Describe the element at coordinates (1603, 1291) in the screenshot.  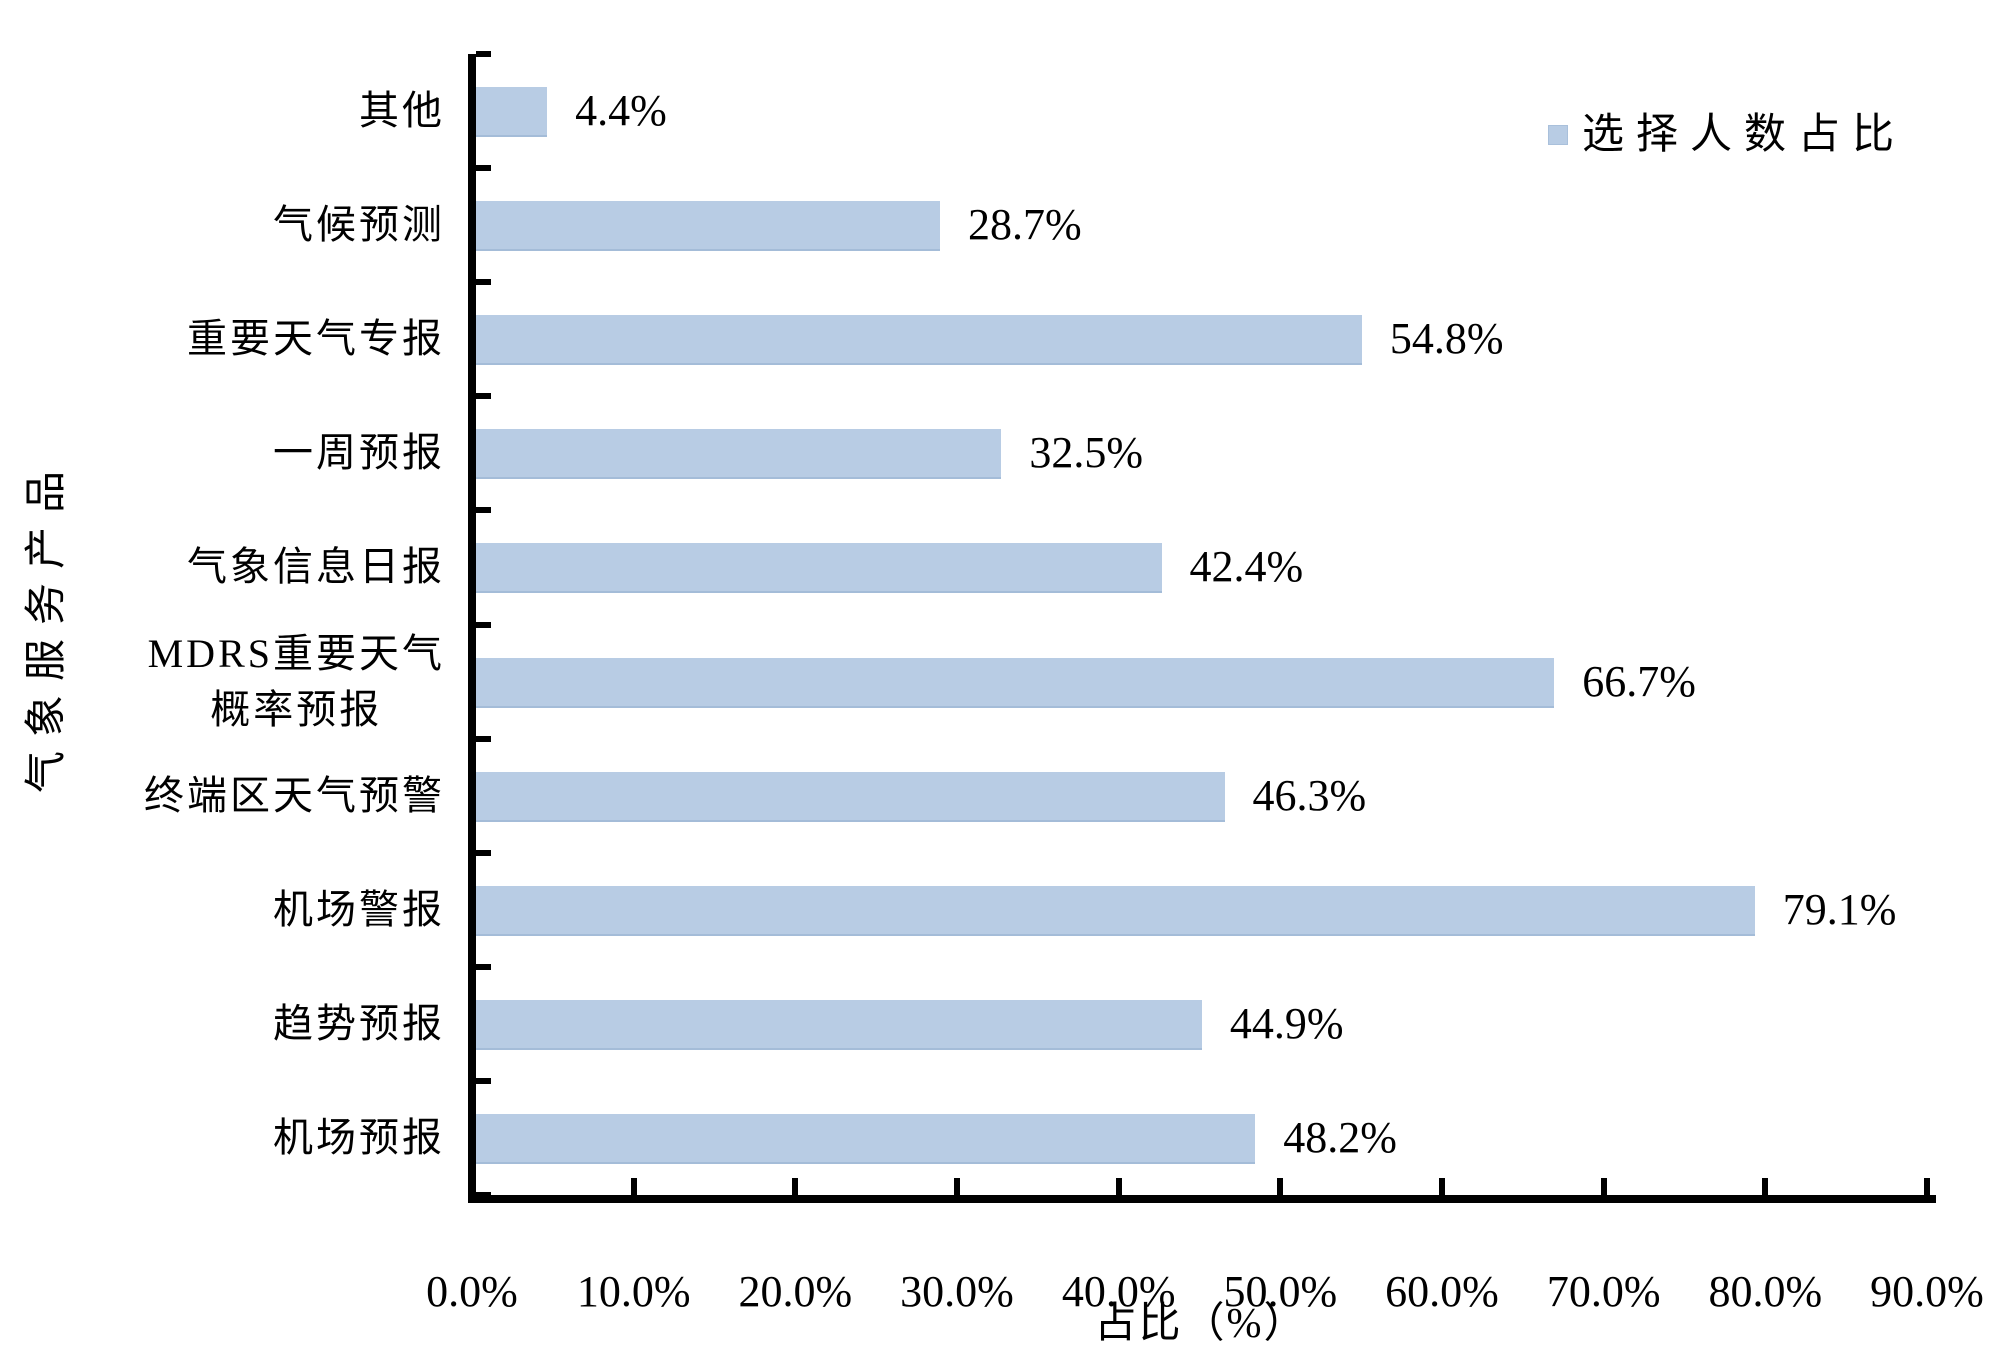
I see `x-axis-tick-label: 70.0%` at that location.